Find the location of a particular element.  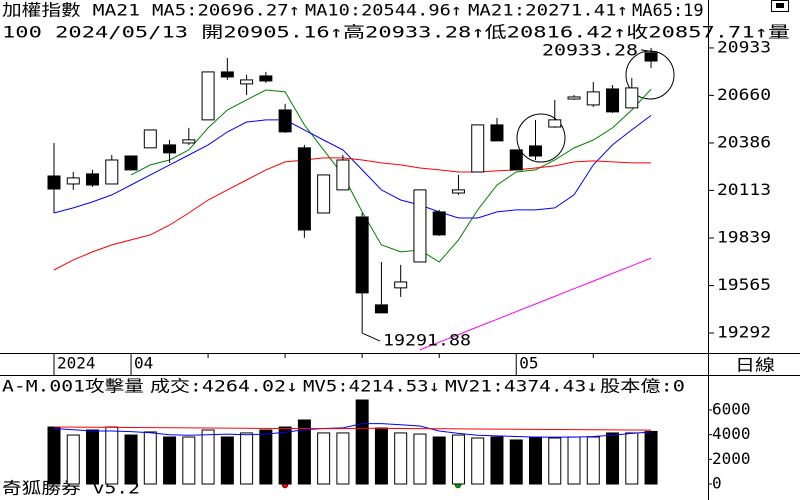

y-tick-label: 19292 is located at coordinates (744, 332).